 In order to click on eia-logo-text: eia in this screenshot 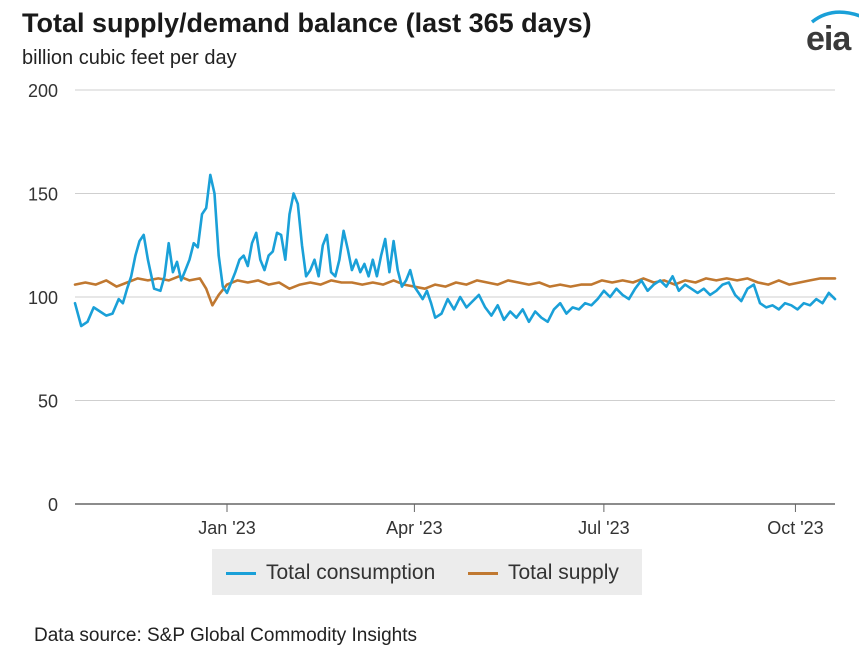, I will do `click(828, 39)`.